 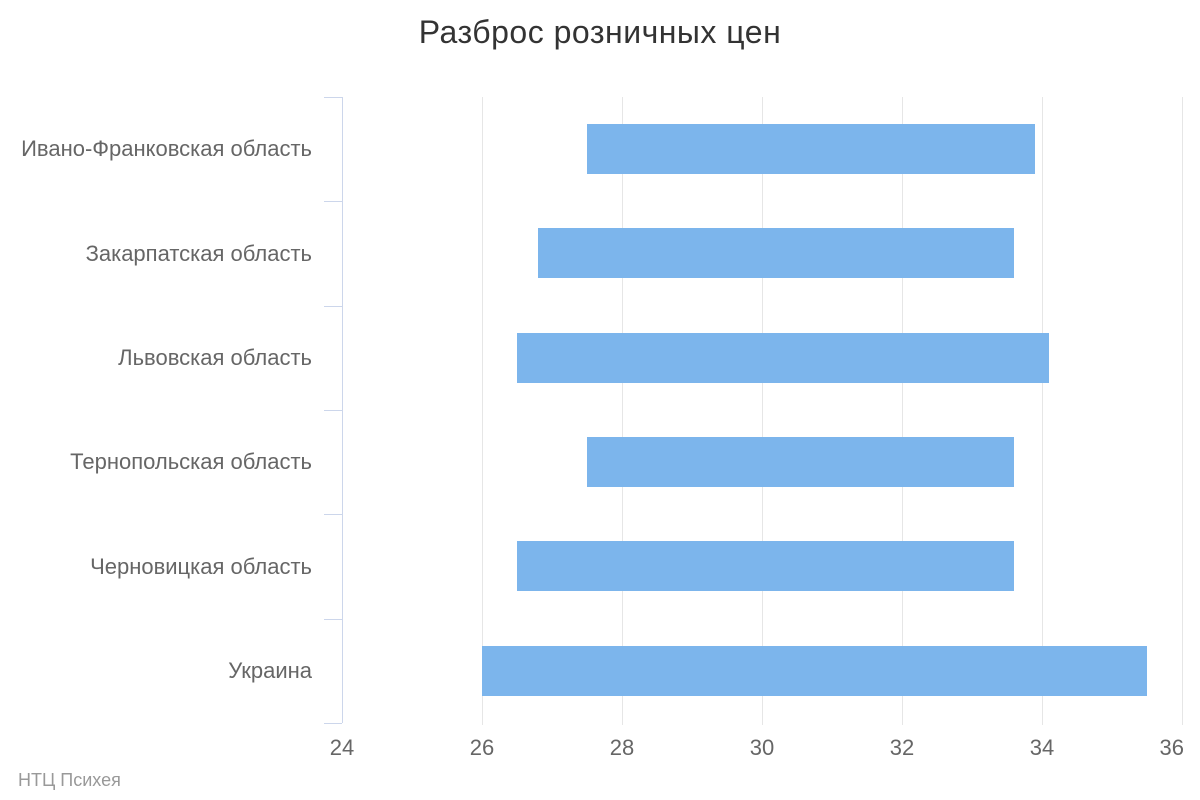 I want to click on y-axis-line, so click(x=342, y=410).